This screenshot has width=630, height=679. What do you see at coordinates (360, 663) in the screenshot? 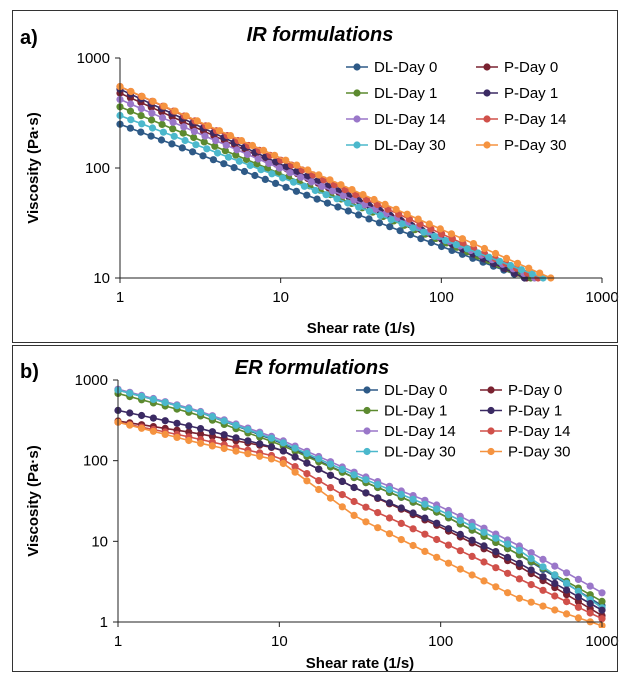
I see `x-axis-label: Shear rate (1/s)` at bounding box center [360, 663].